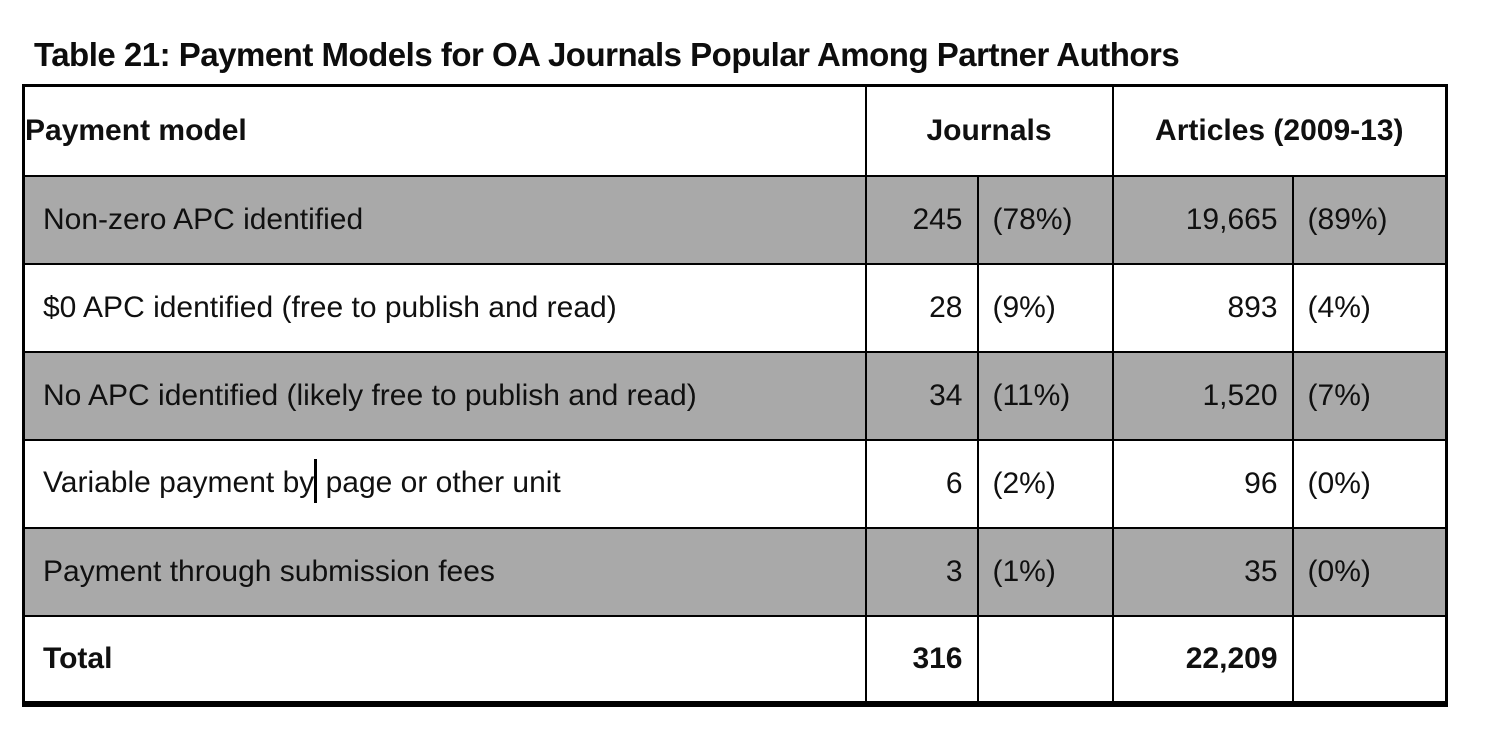  I want to click on cell-total-journals-pct, so click(1045, 659).